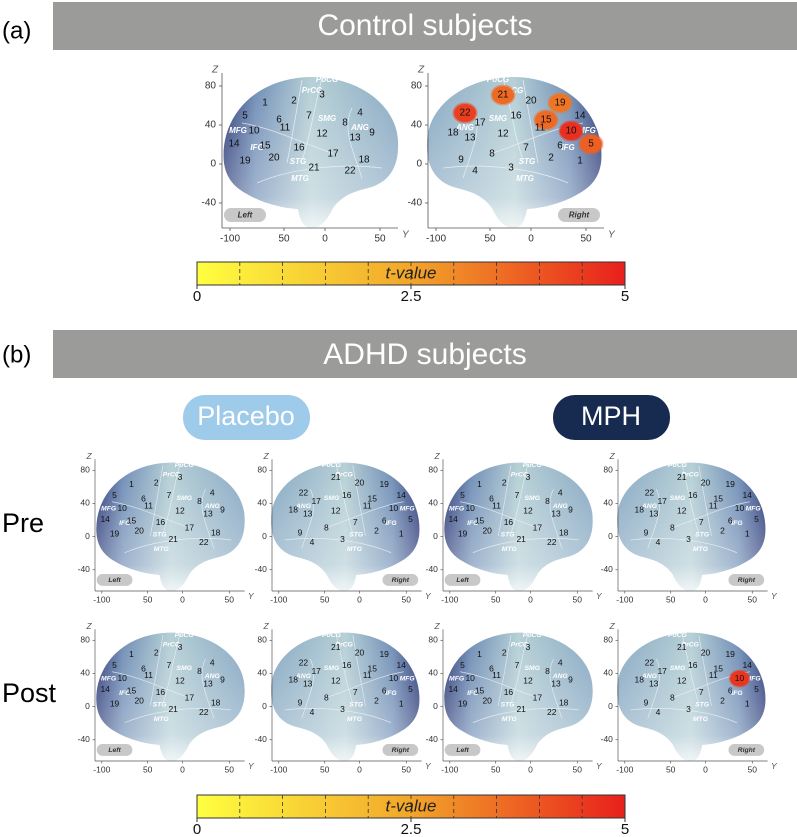  I want to click on brain-shading, so click(691, 696).